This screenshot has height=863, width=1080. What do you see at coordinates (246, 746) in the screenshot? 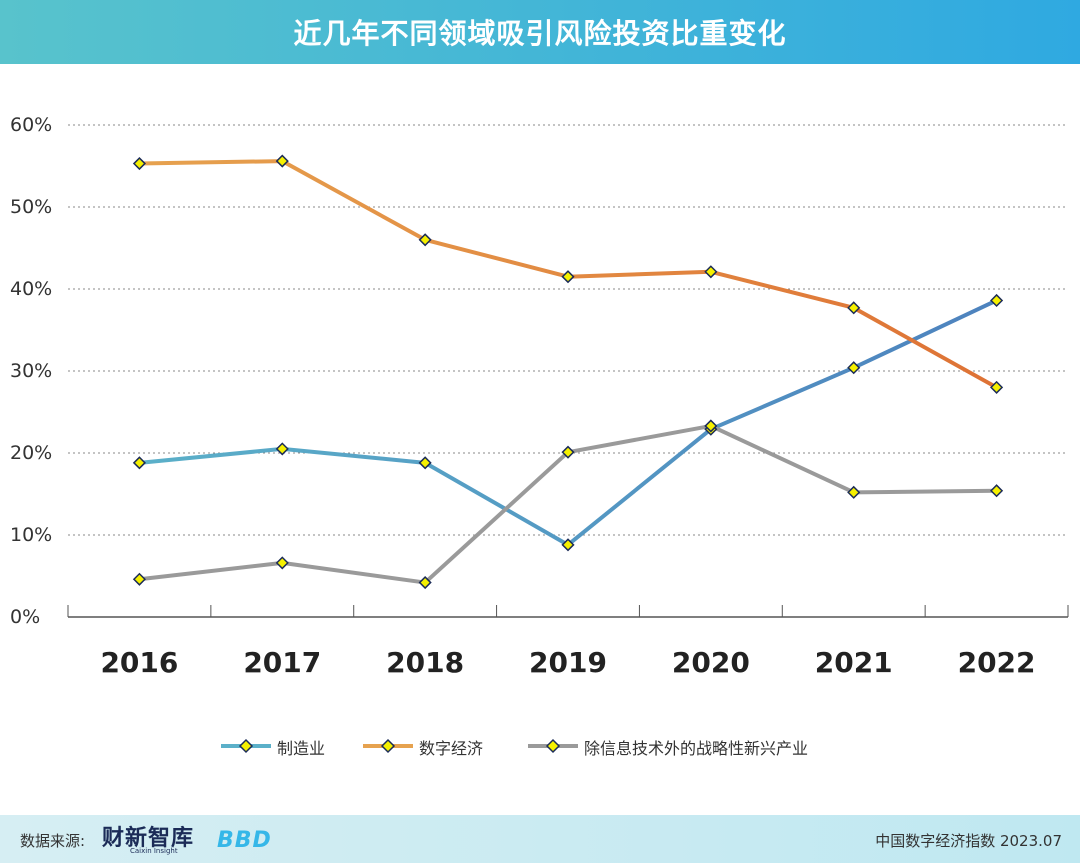
I see `legend-swatch-manufacturing` at bounding box center [246, 746].